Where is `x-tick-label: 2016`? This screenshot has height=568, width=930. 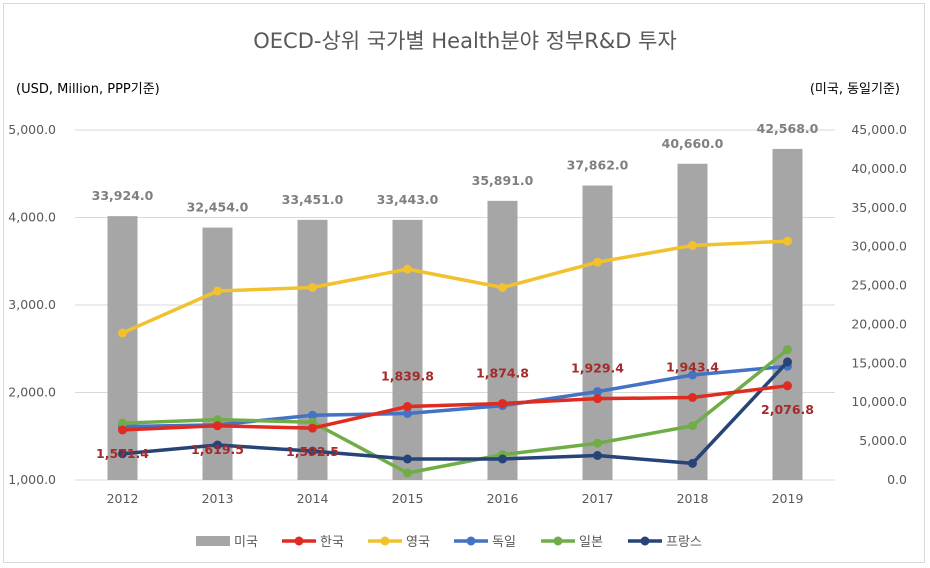
x-tick-label: 2016 is located at coordinates (503, 498).